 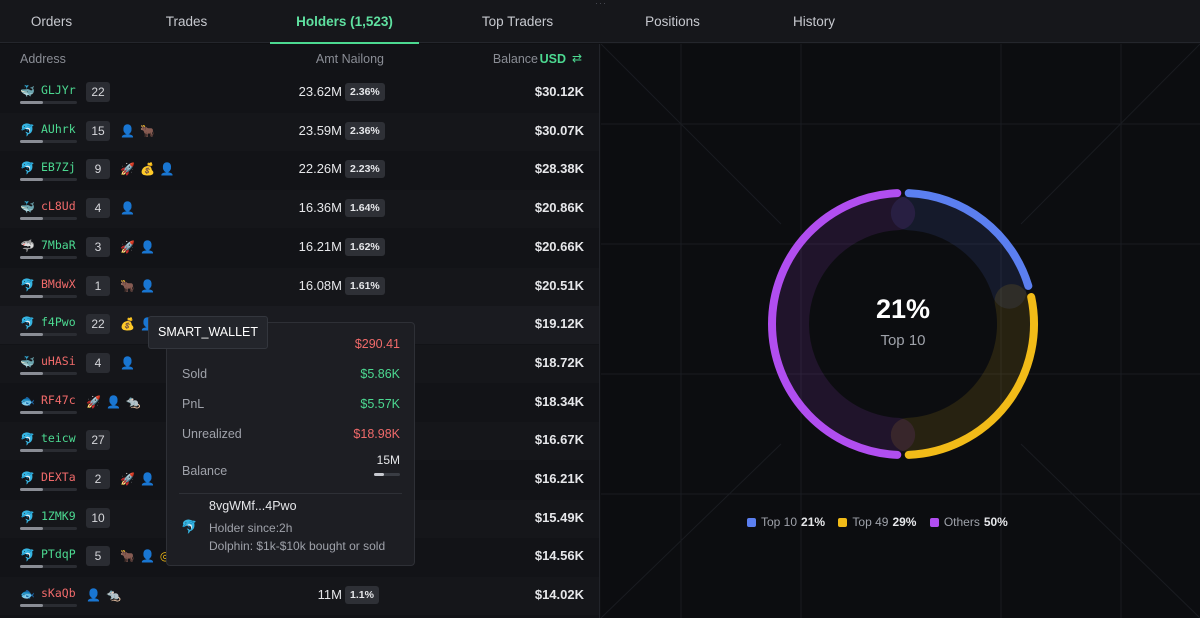 I want to click on donut-slice-top-10-inner, so click(x=958, y=252).